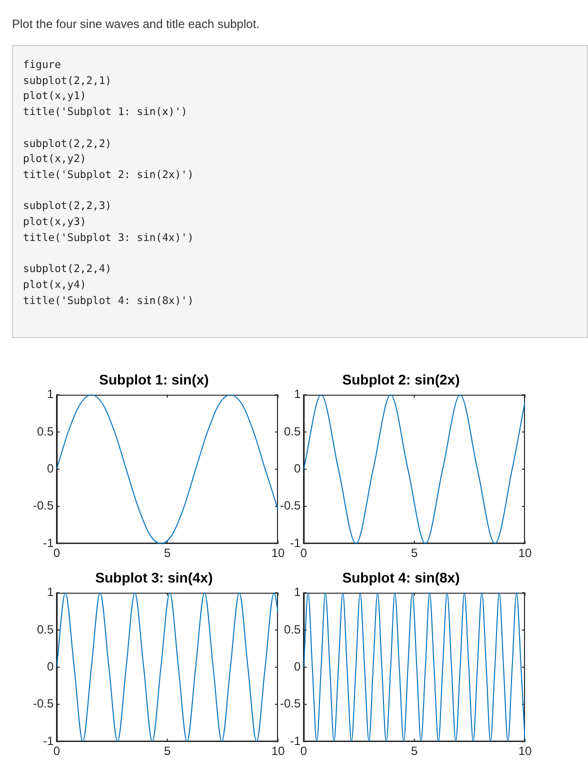  I want to click on chart-title: Subplot 2: sin(2x), so click(401, 379).